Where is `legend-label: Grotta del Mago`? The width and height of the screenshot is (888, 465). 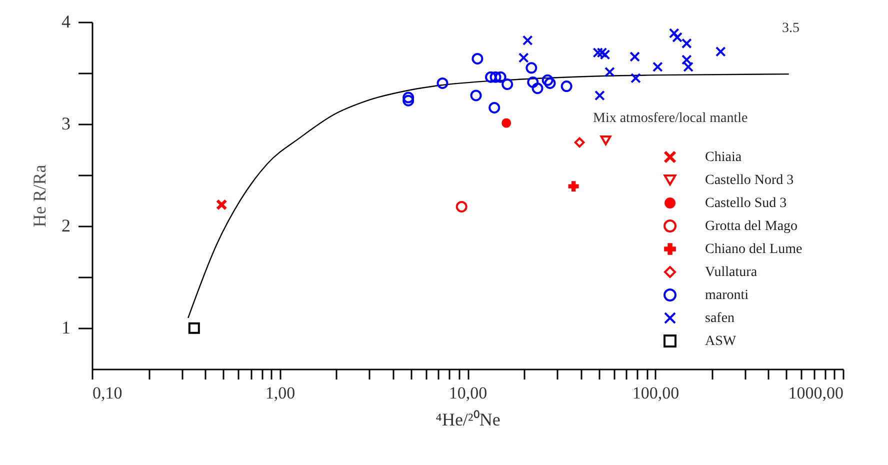
legend-label: Grotta del Mago is located at coordinates (751, 226).